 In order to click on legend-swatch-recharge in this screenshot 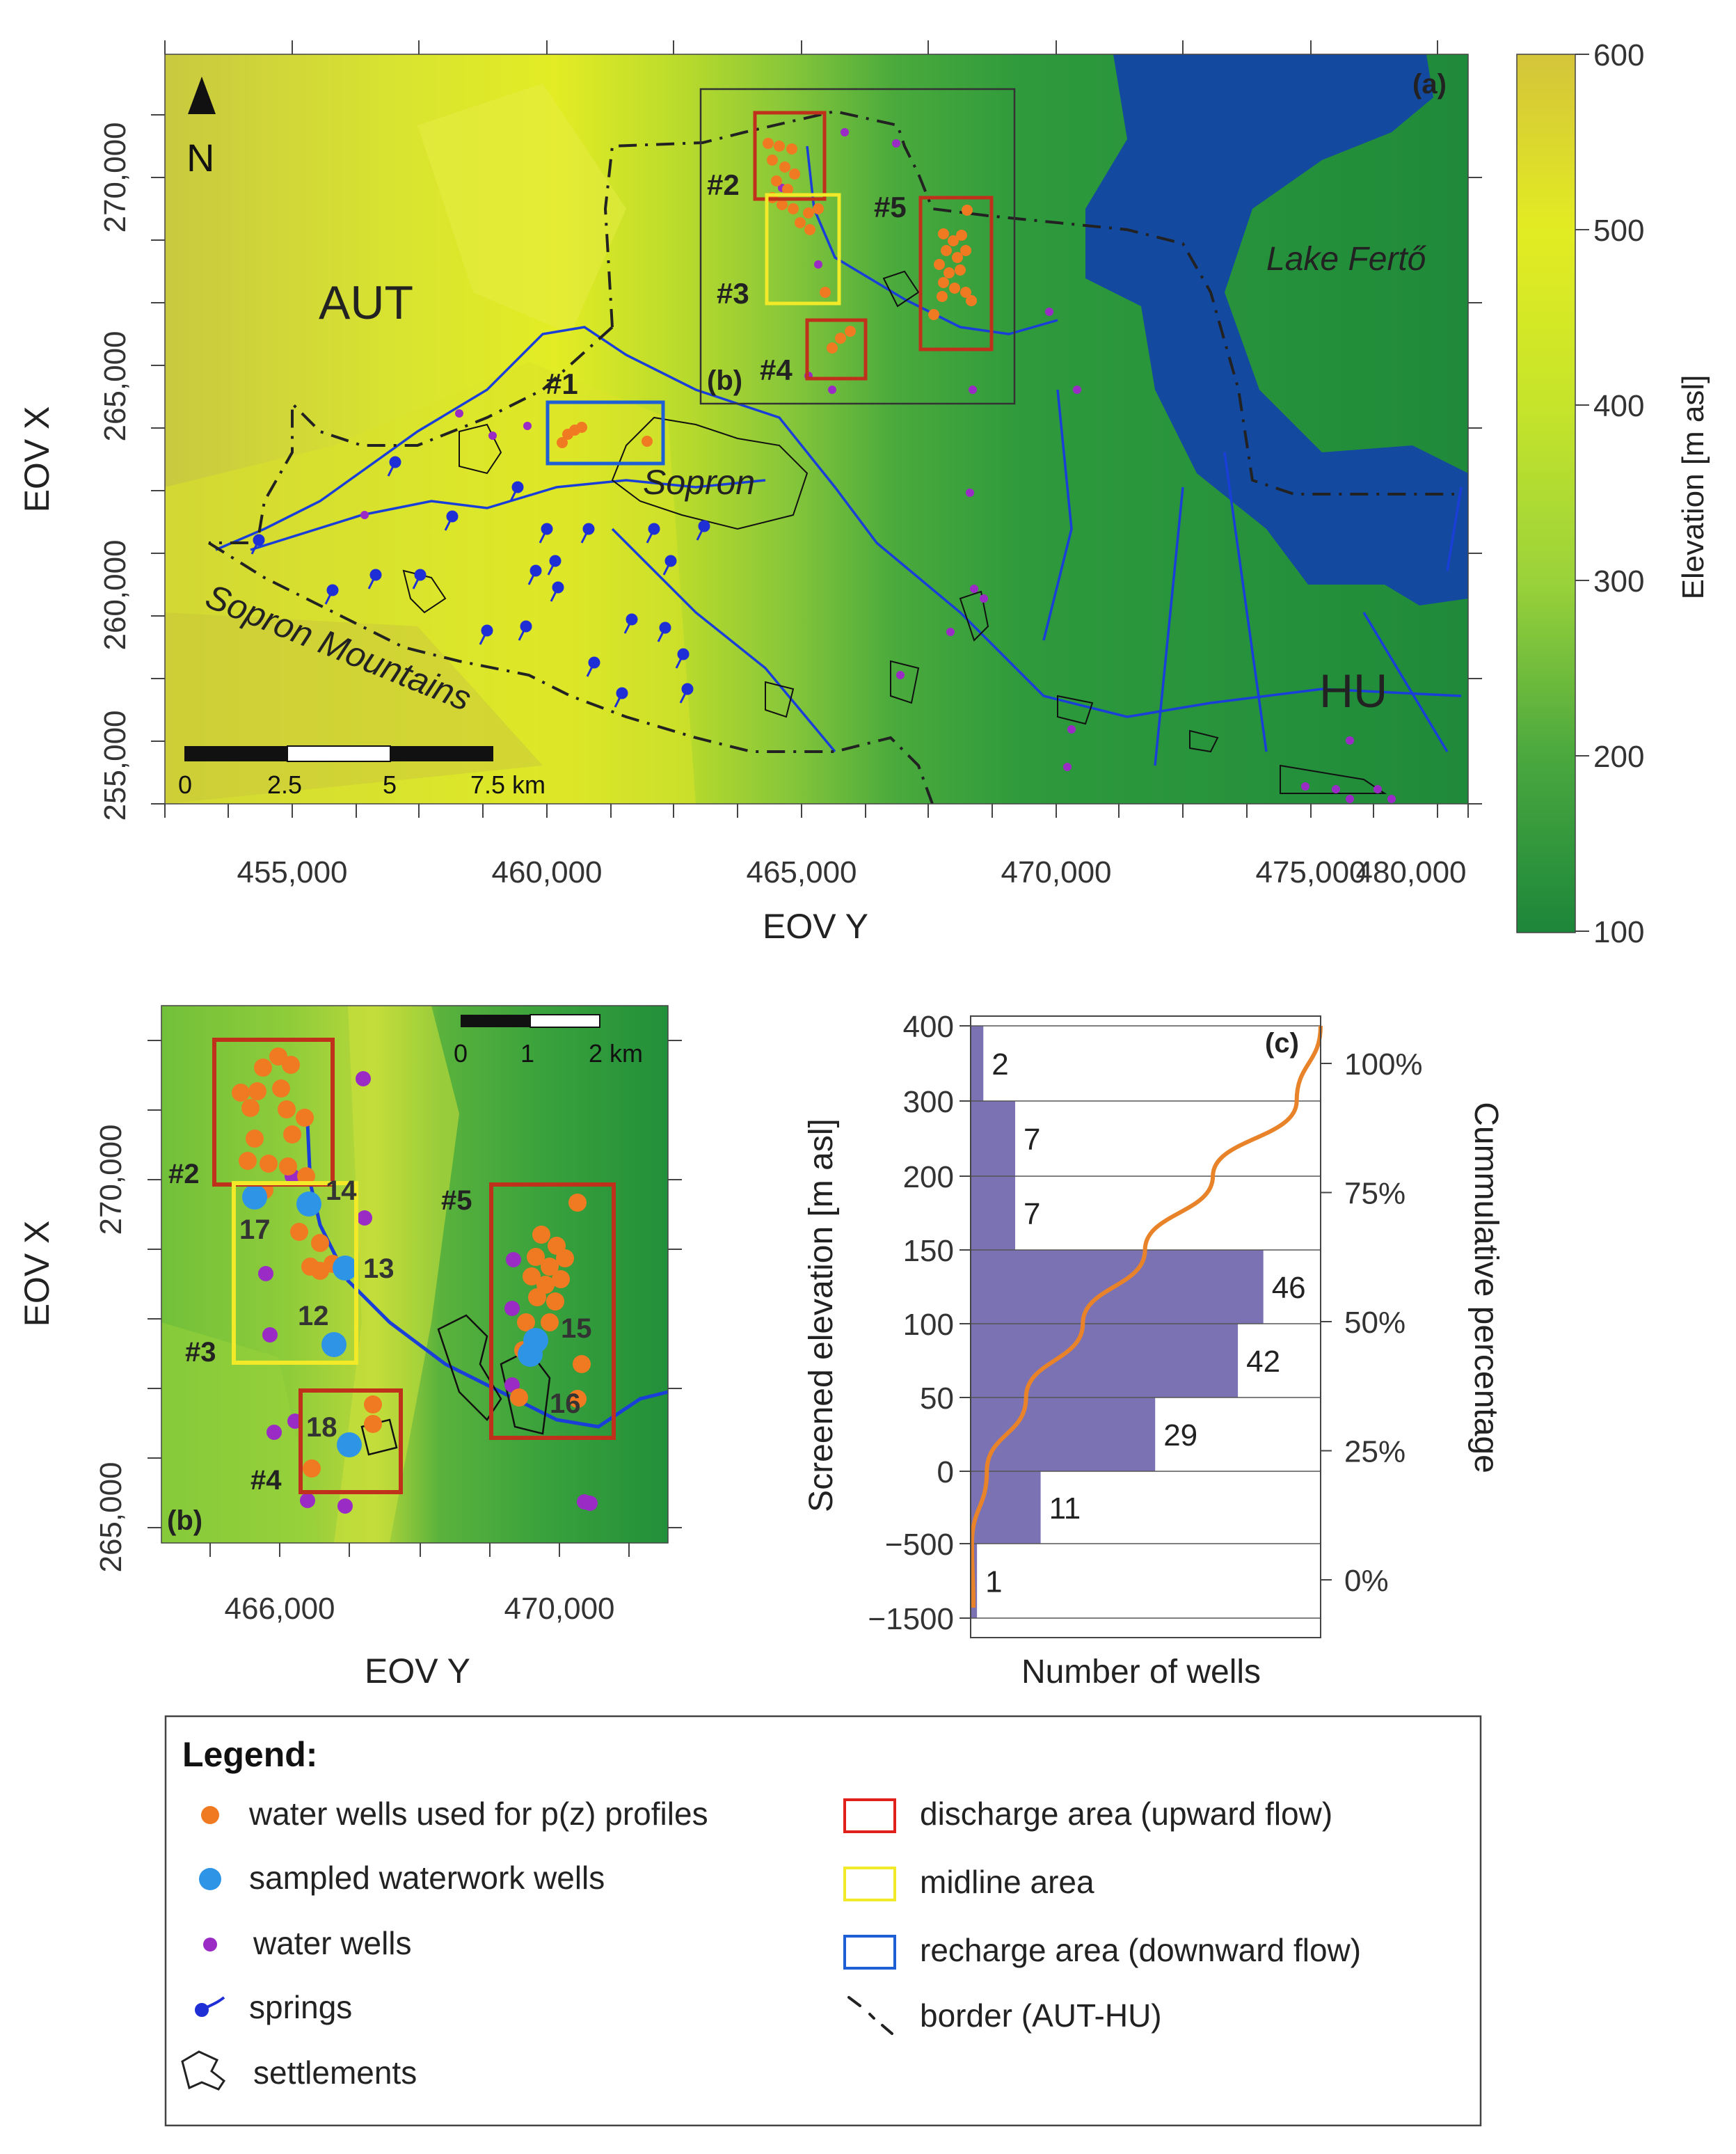, I will do `click(869, 1953)`.